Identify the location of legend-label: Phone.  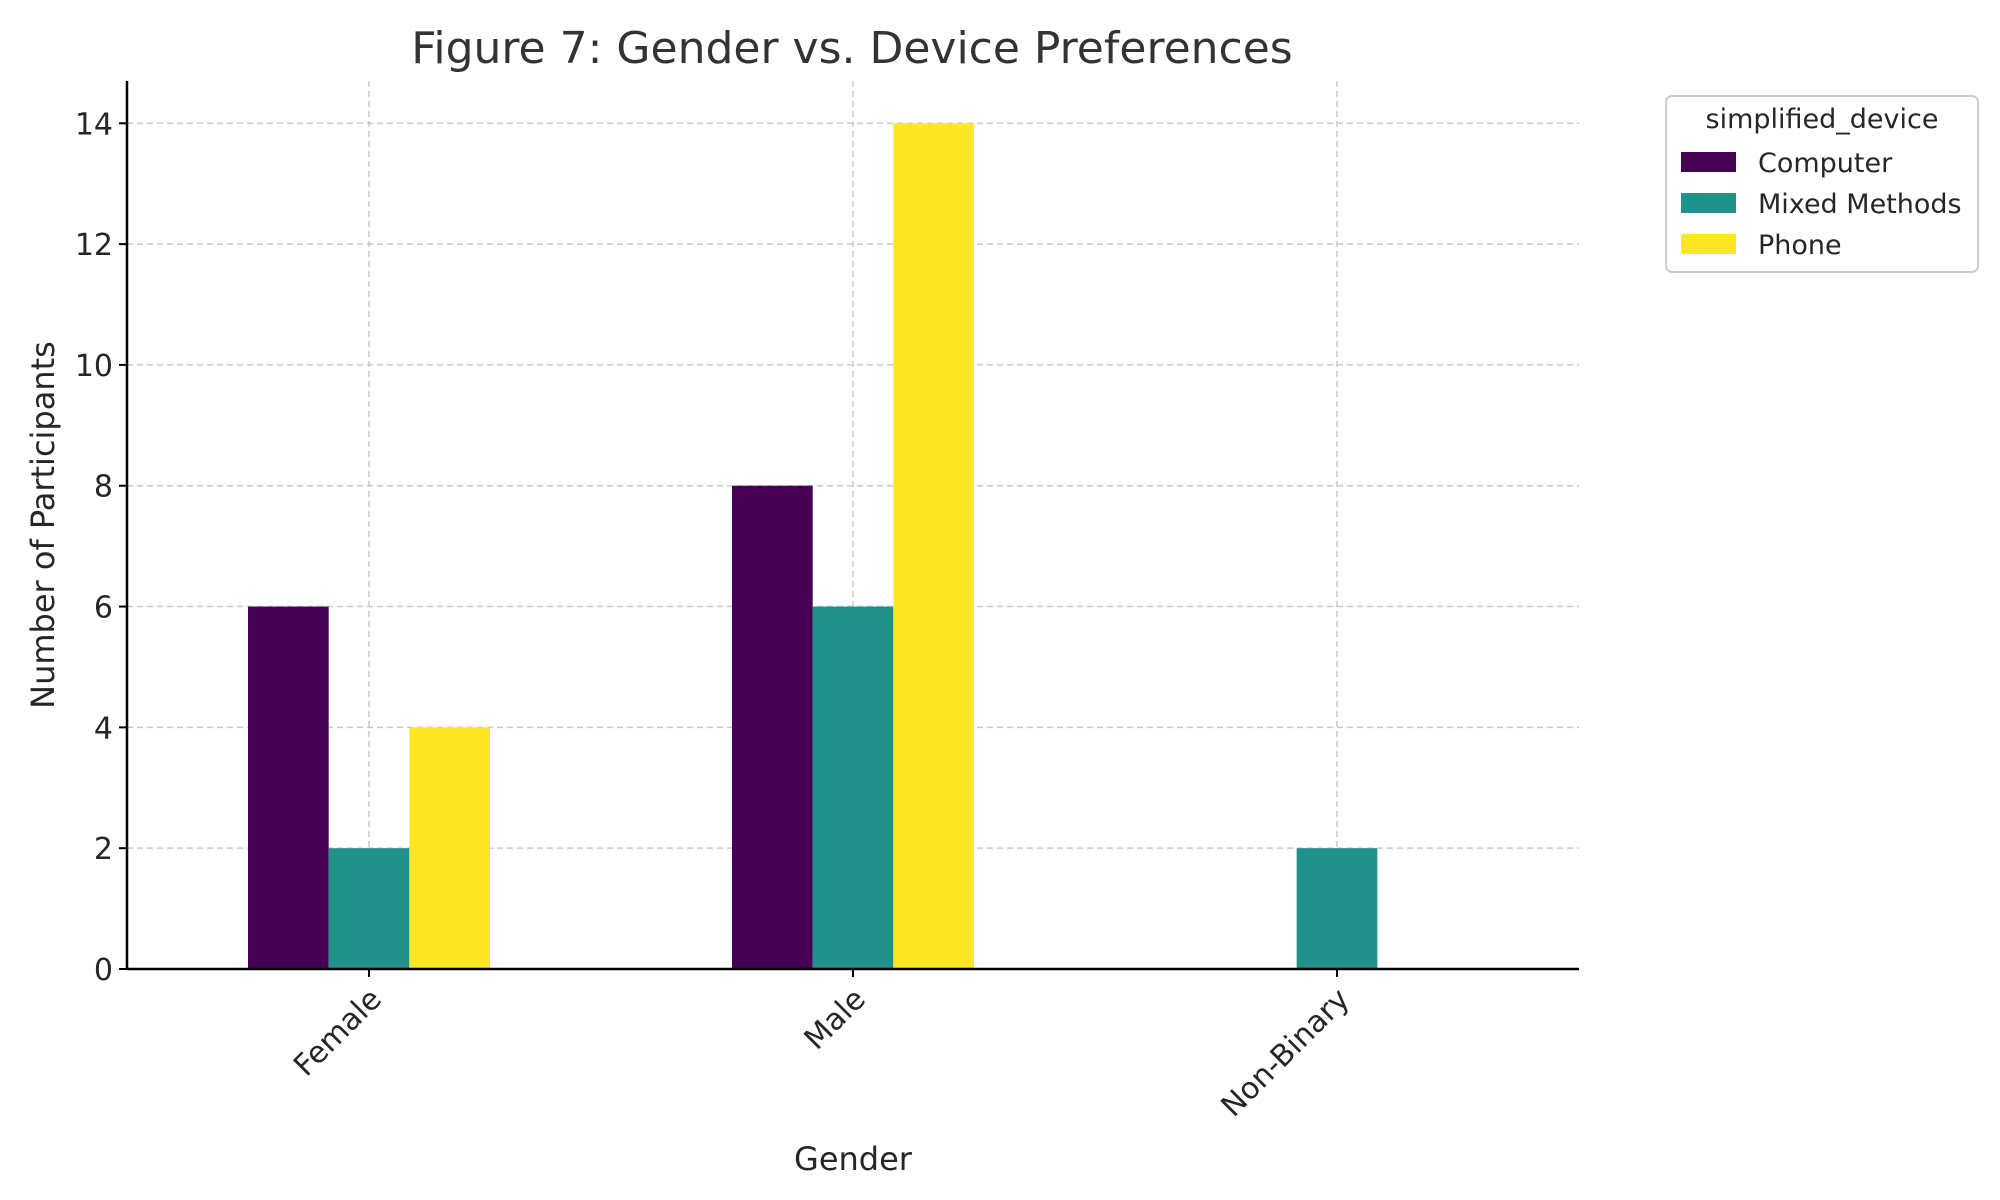
(1800, 245).